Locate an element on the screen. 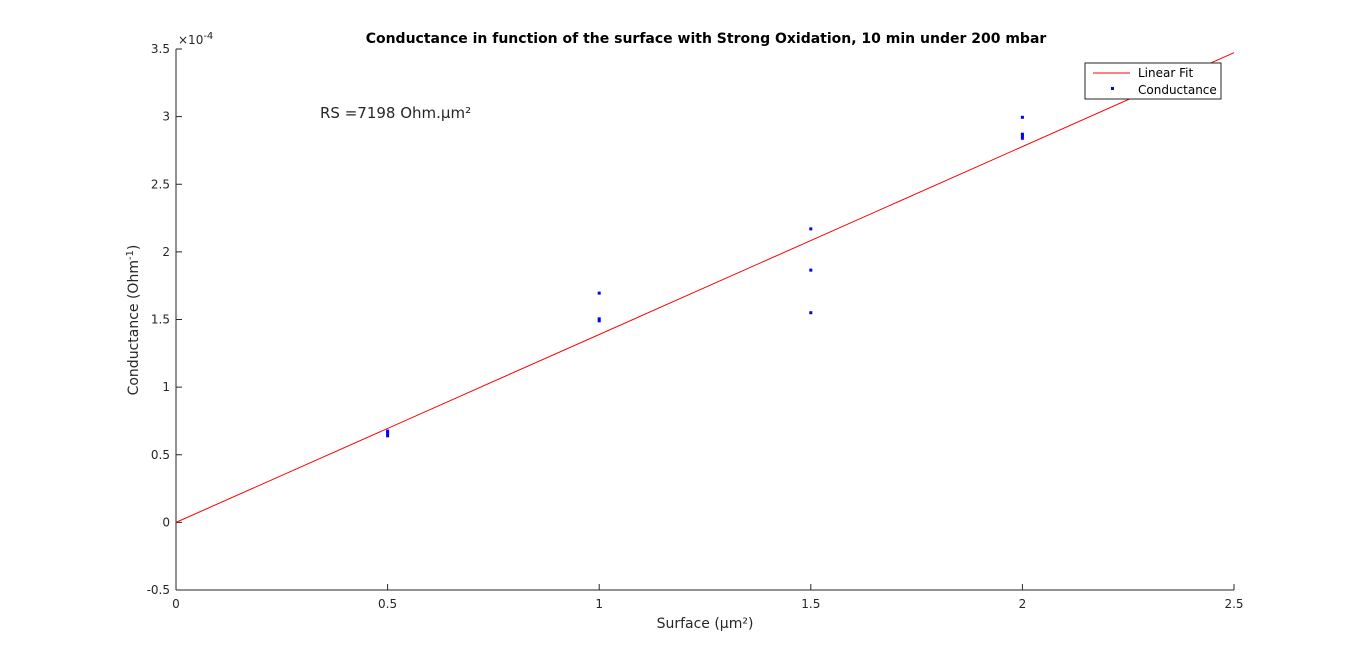 This screenshot has height=663, width=1364. y-tick-label: 1 is located at coordinates (166, 387).